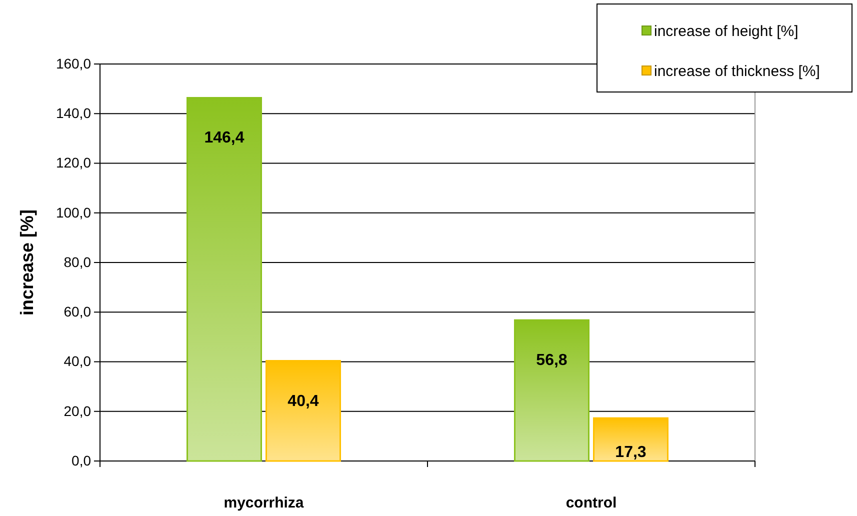 Image resolution: width=857 pixels, height=516 pixels. I want to click on y-tick-label: 60,0, so click(78, 312).